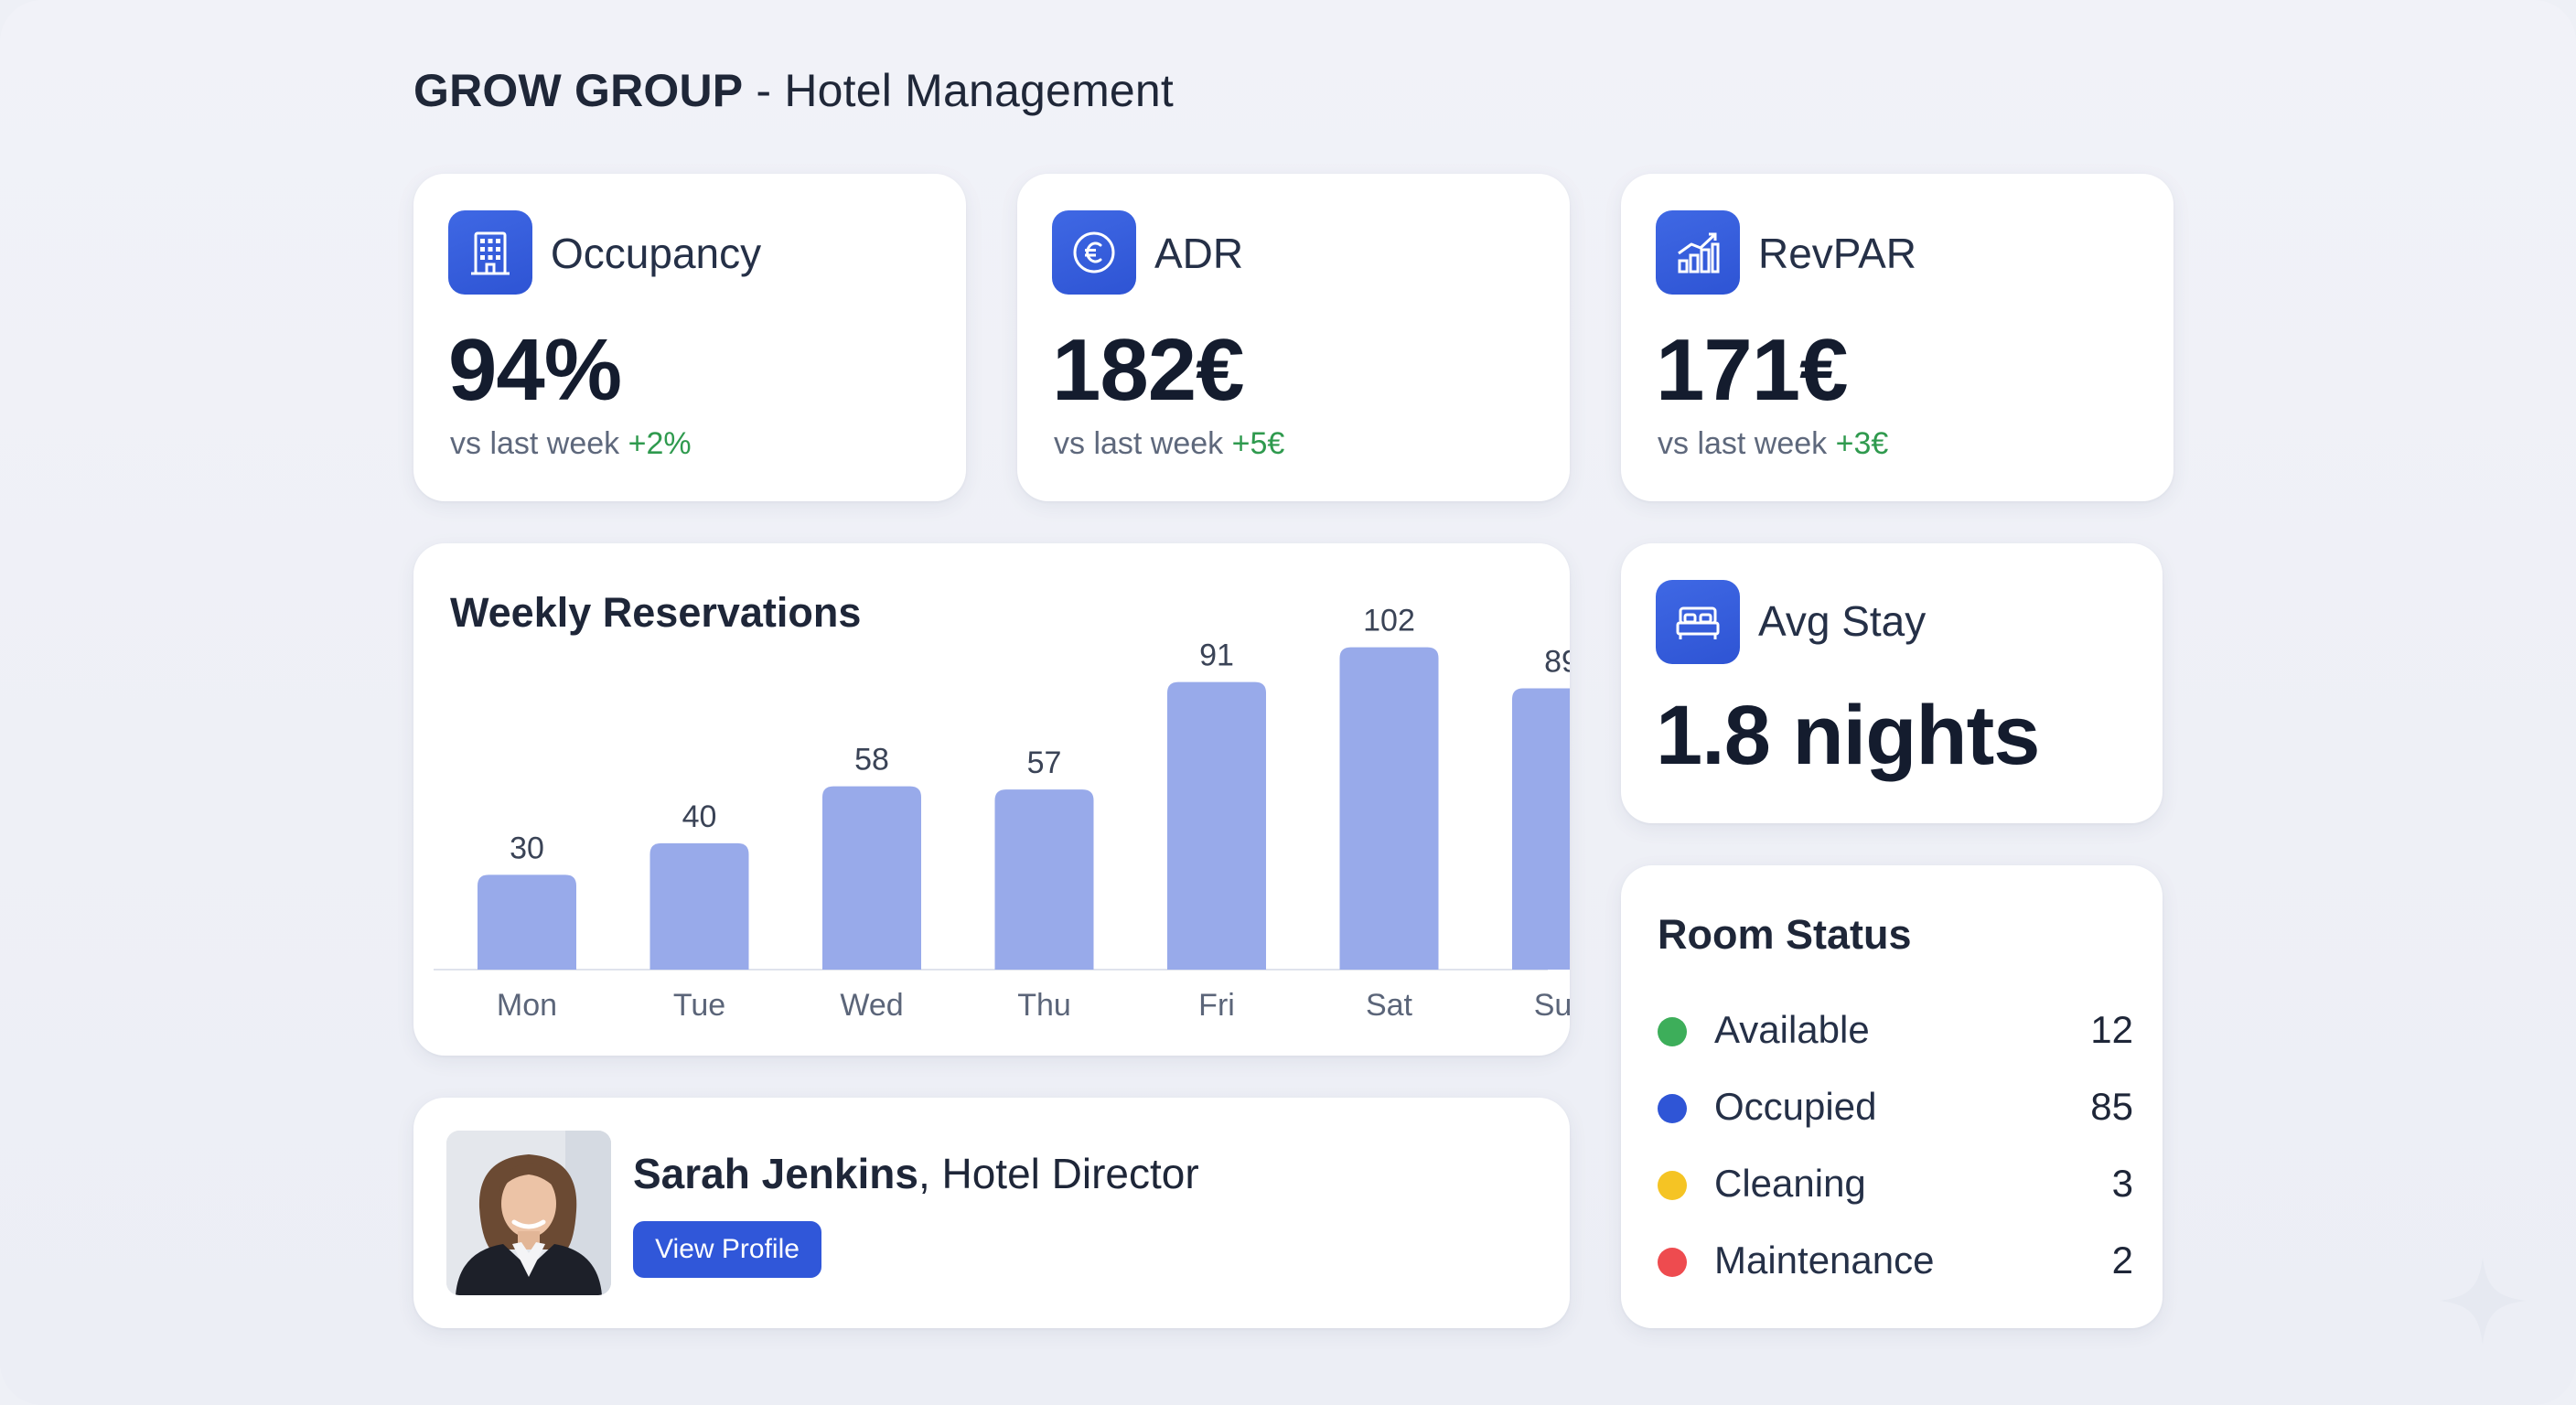  What do you see at coordinates (872, 1005) in the screenshot?
I see `x-tick-label-wed: Wed` at bounding box center [872, 1005].